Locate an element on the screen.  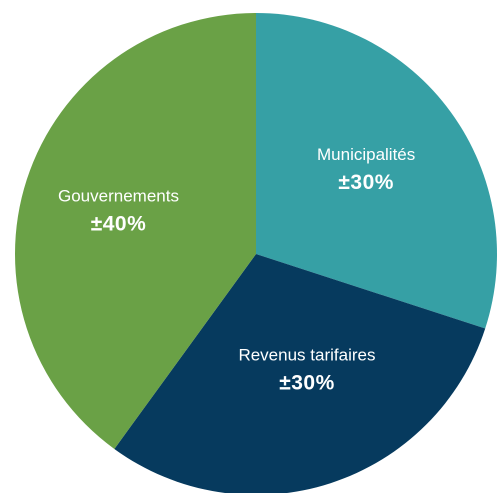
slice-label-1: Revenus tarifaires is located at coordinates (306, 354).